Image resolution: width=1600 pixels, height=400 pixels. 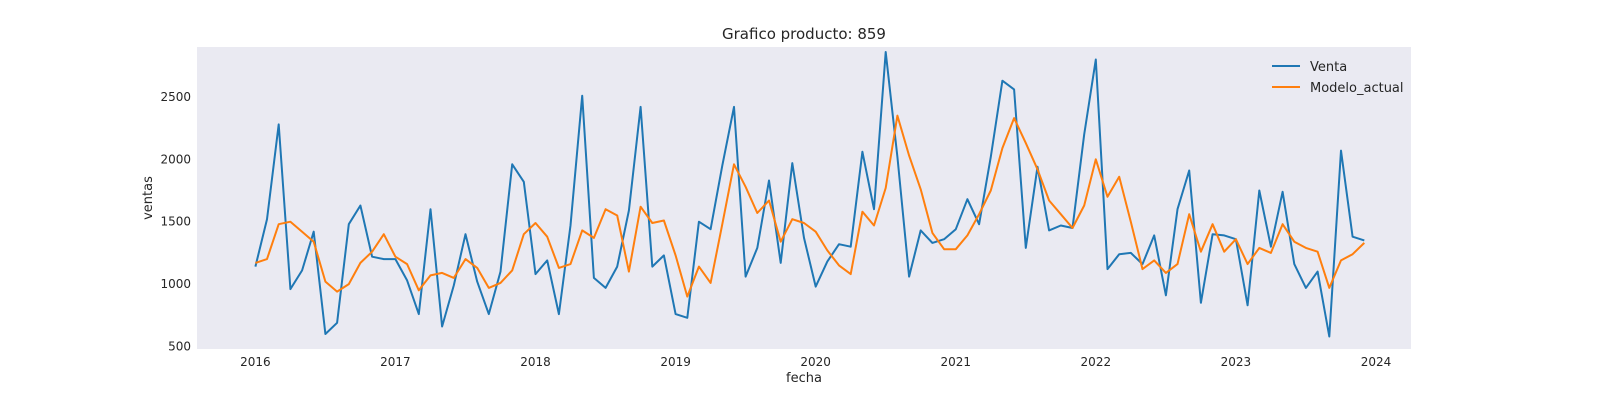 I want to click on x-tick-label: 2017, so click(x=395, y=362).